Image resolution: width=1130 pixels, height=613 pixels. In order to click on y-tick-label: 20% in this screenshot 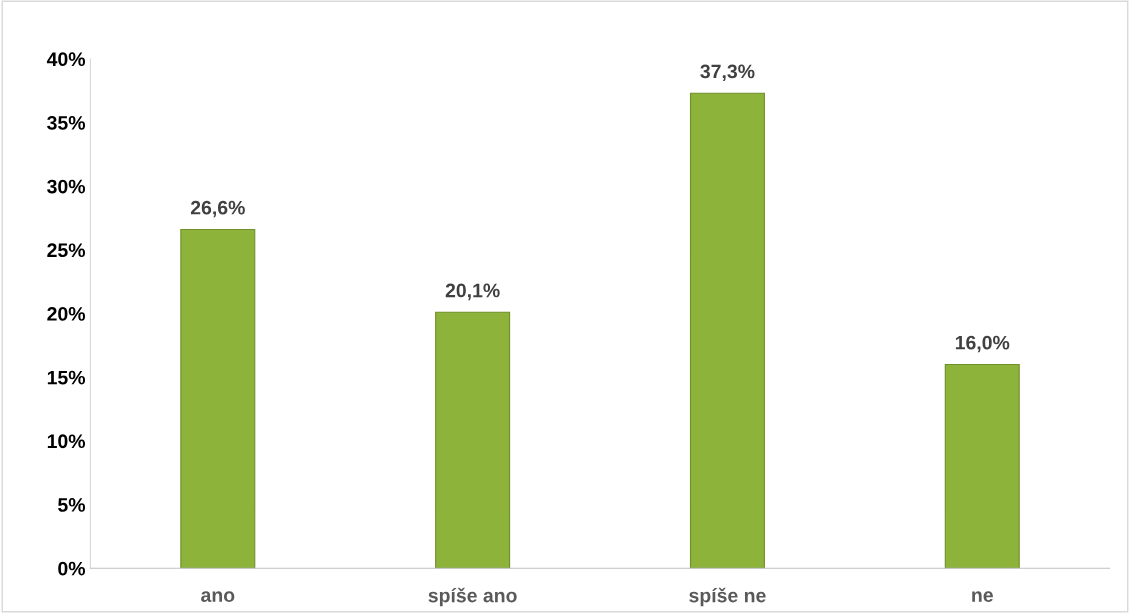, I will do `click(66, 314)`.